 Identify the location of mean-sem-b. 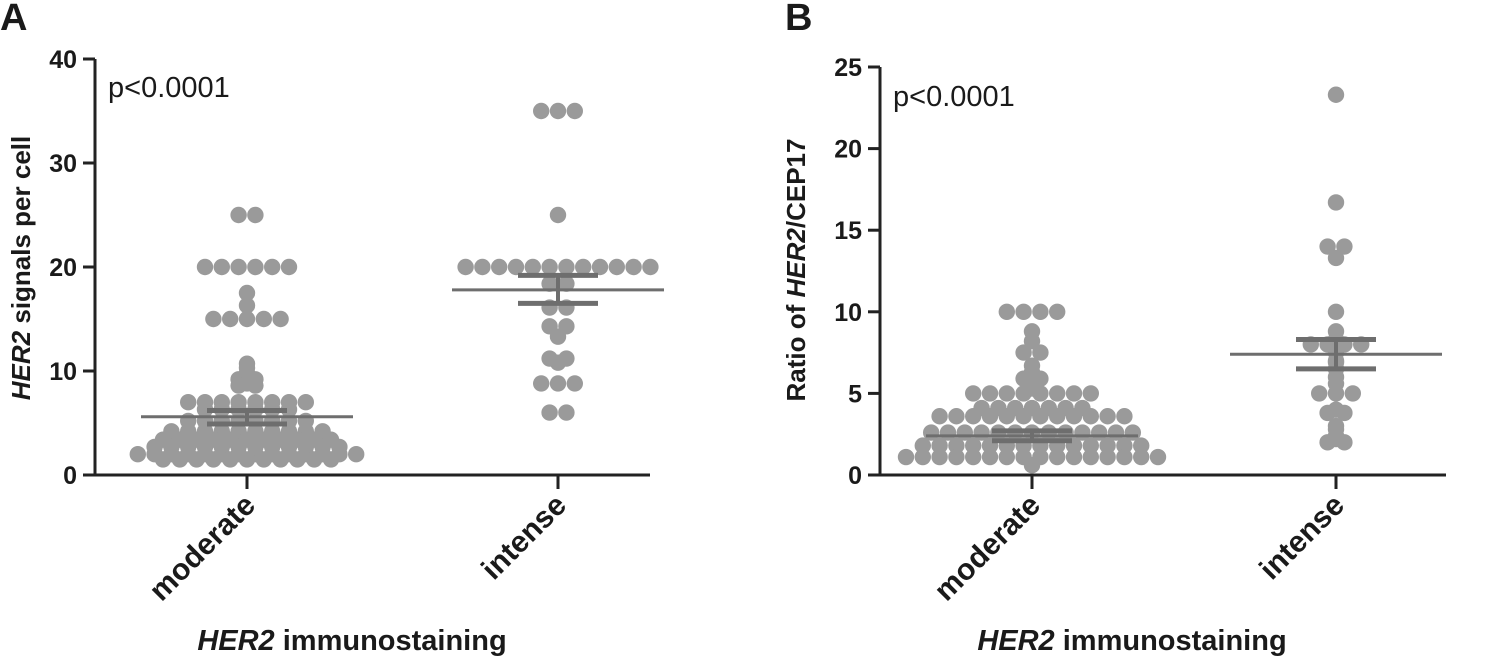
(1184, 390).